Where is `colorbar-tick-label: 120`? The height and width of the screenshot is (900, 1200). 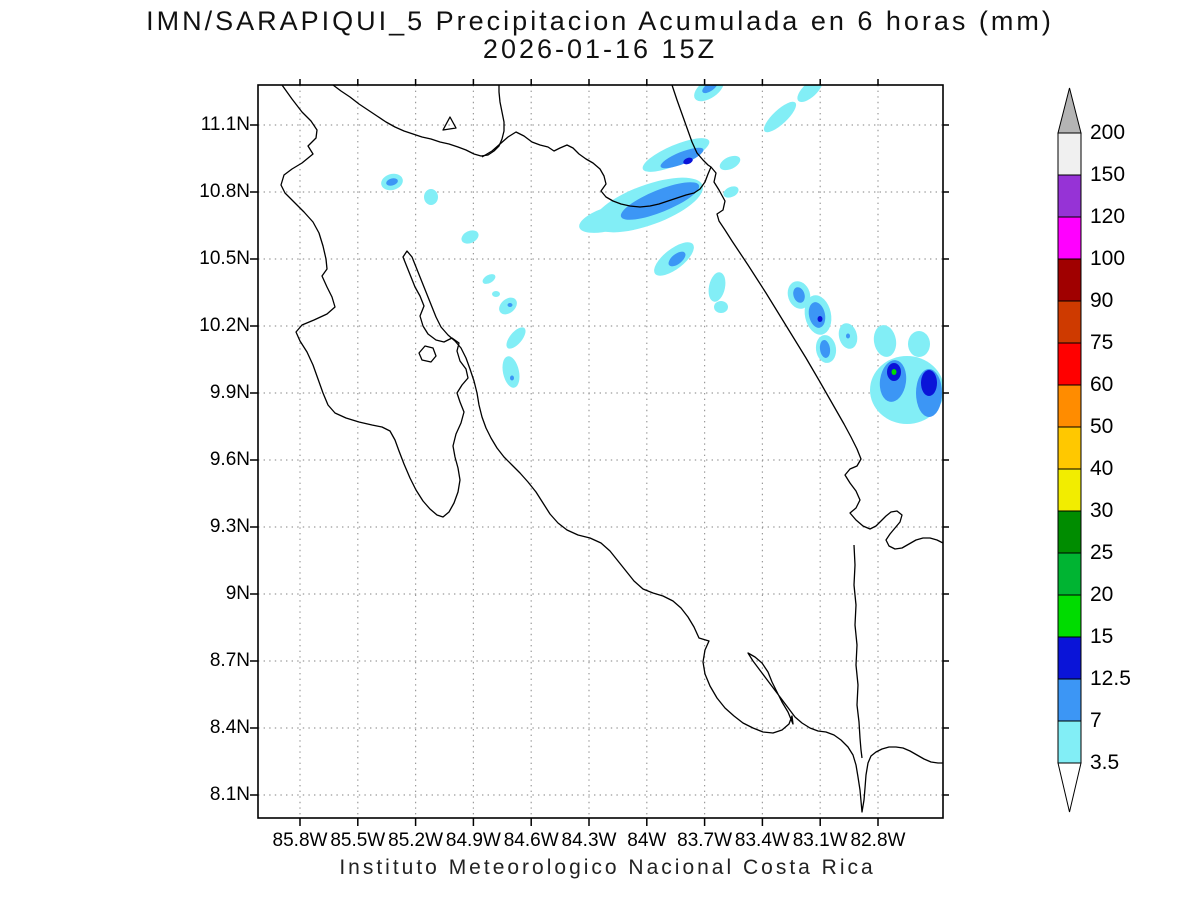
colorbar-tick-label: 120 is located at coordinates (1108, 216).